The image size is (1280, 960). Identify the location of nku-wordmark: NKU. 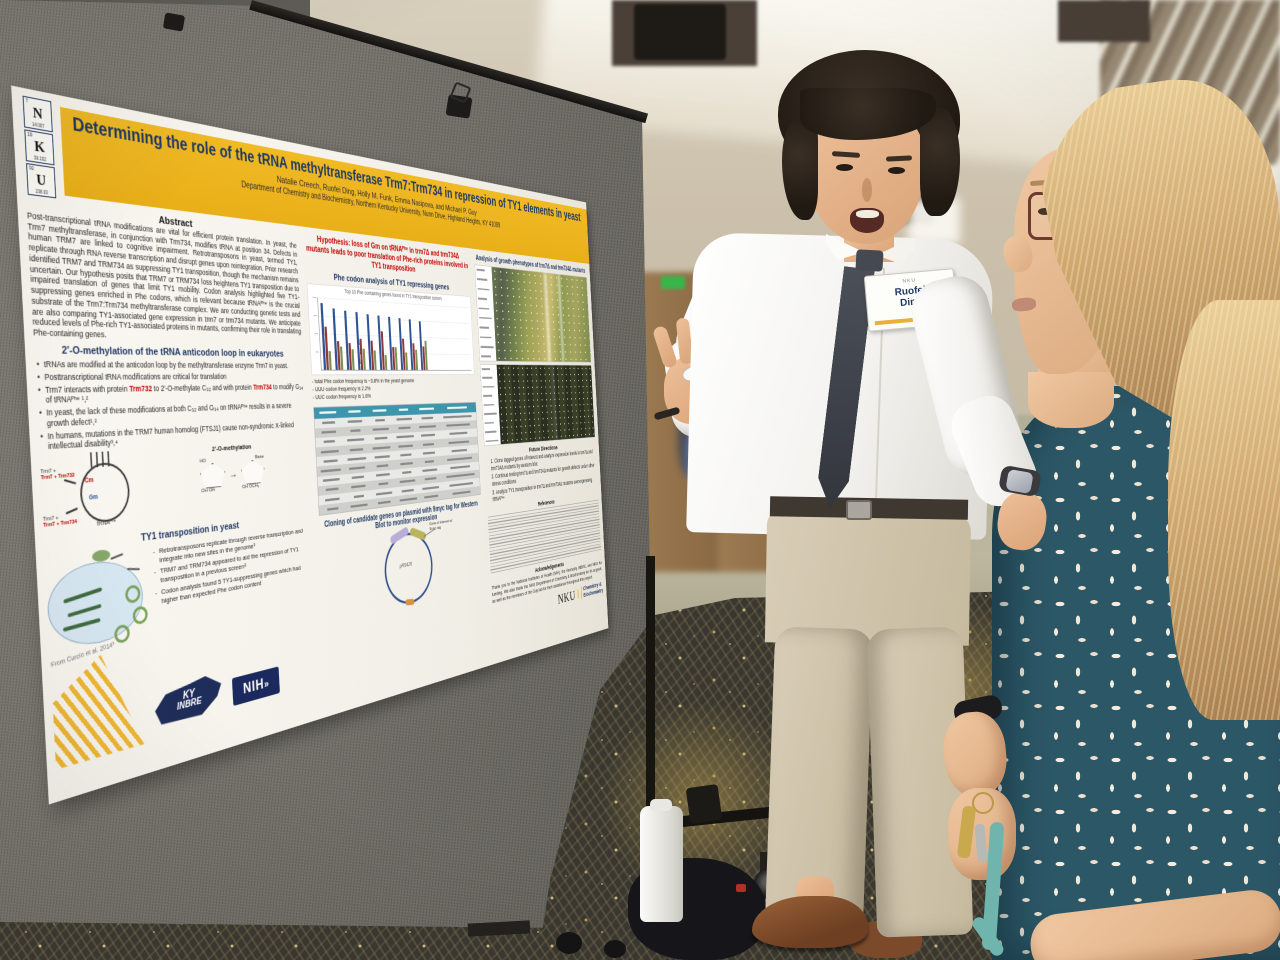
(566, 596).